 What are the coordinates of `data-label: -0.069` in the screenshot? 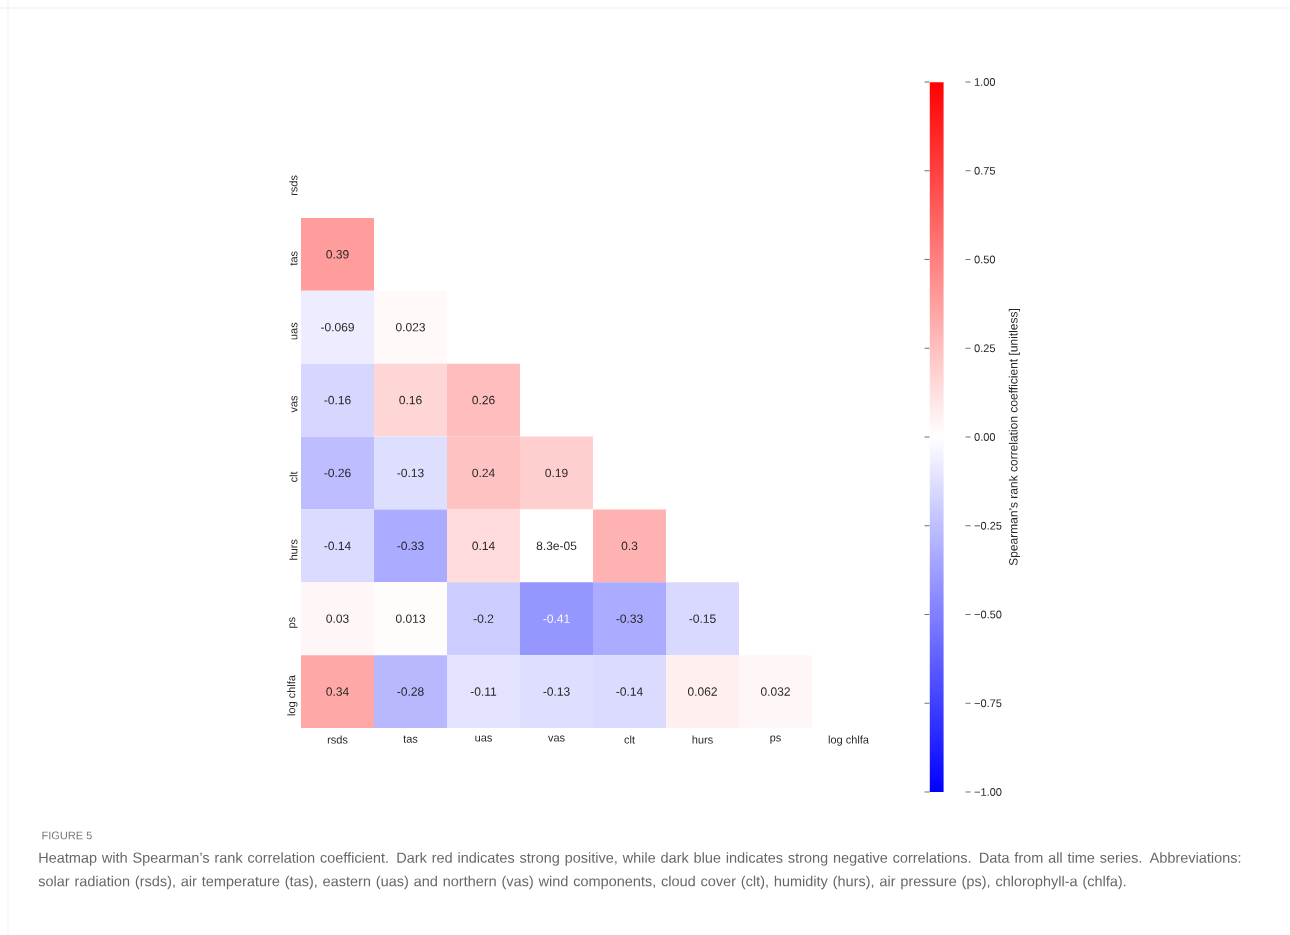 It's located at (337, 327).